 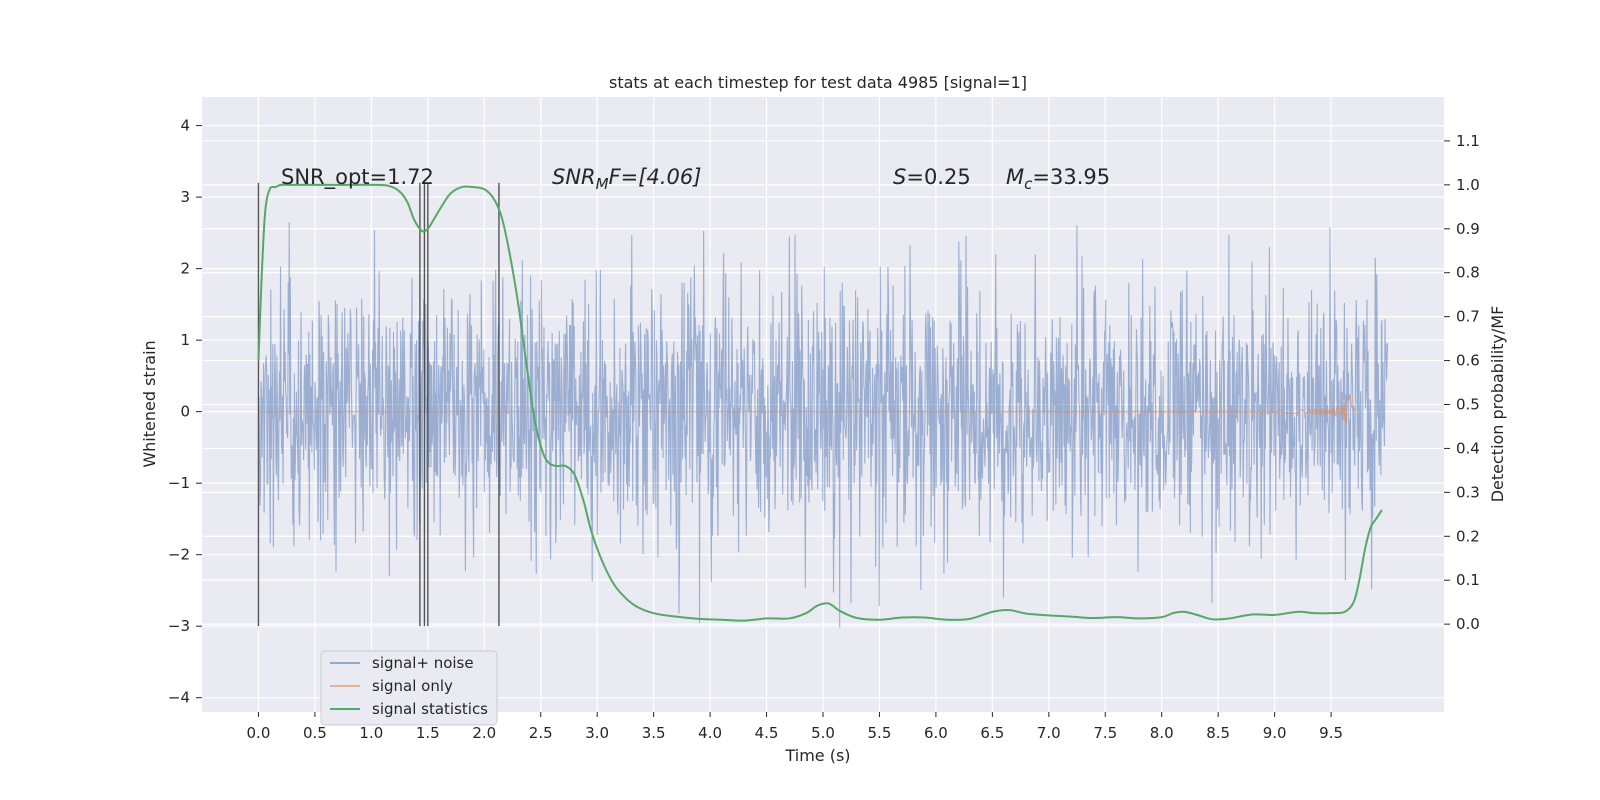 I want to click on x-tick-label: 0.5, so click(x=315, y=733).